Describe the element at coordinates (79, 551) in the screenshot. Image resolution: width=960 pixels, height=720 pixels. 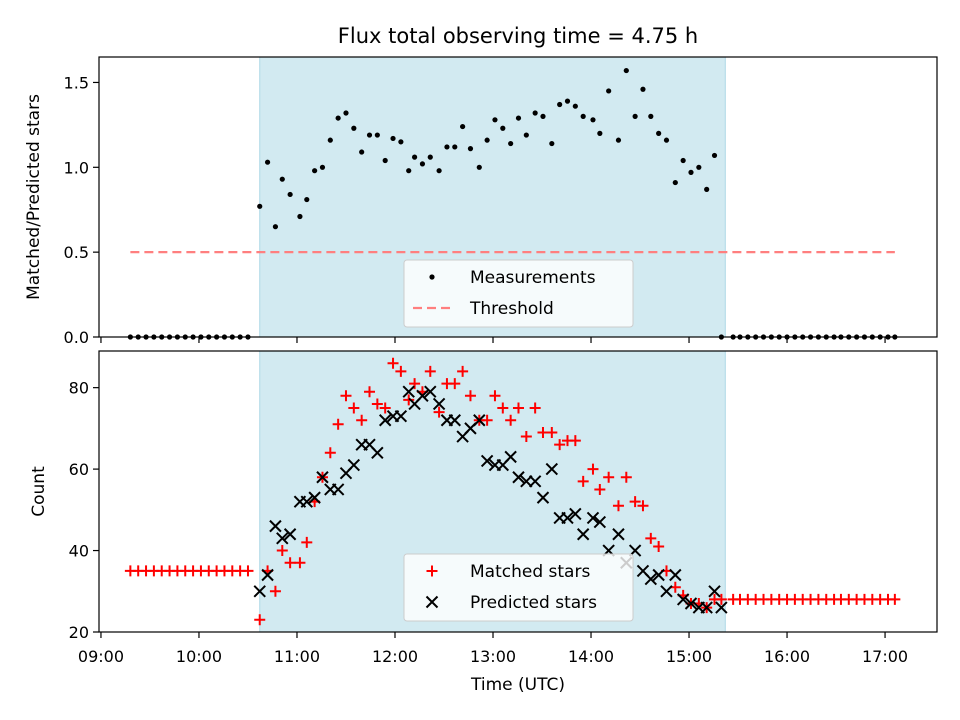
I see `y-tick-label: 40` at that location.